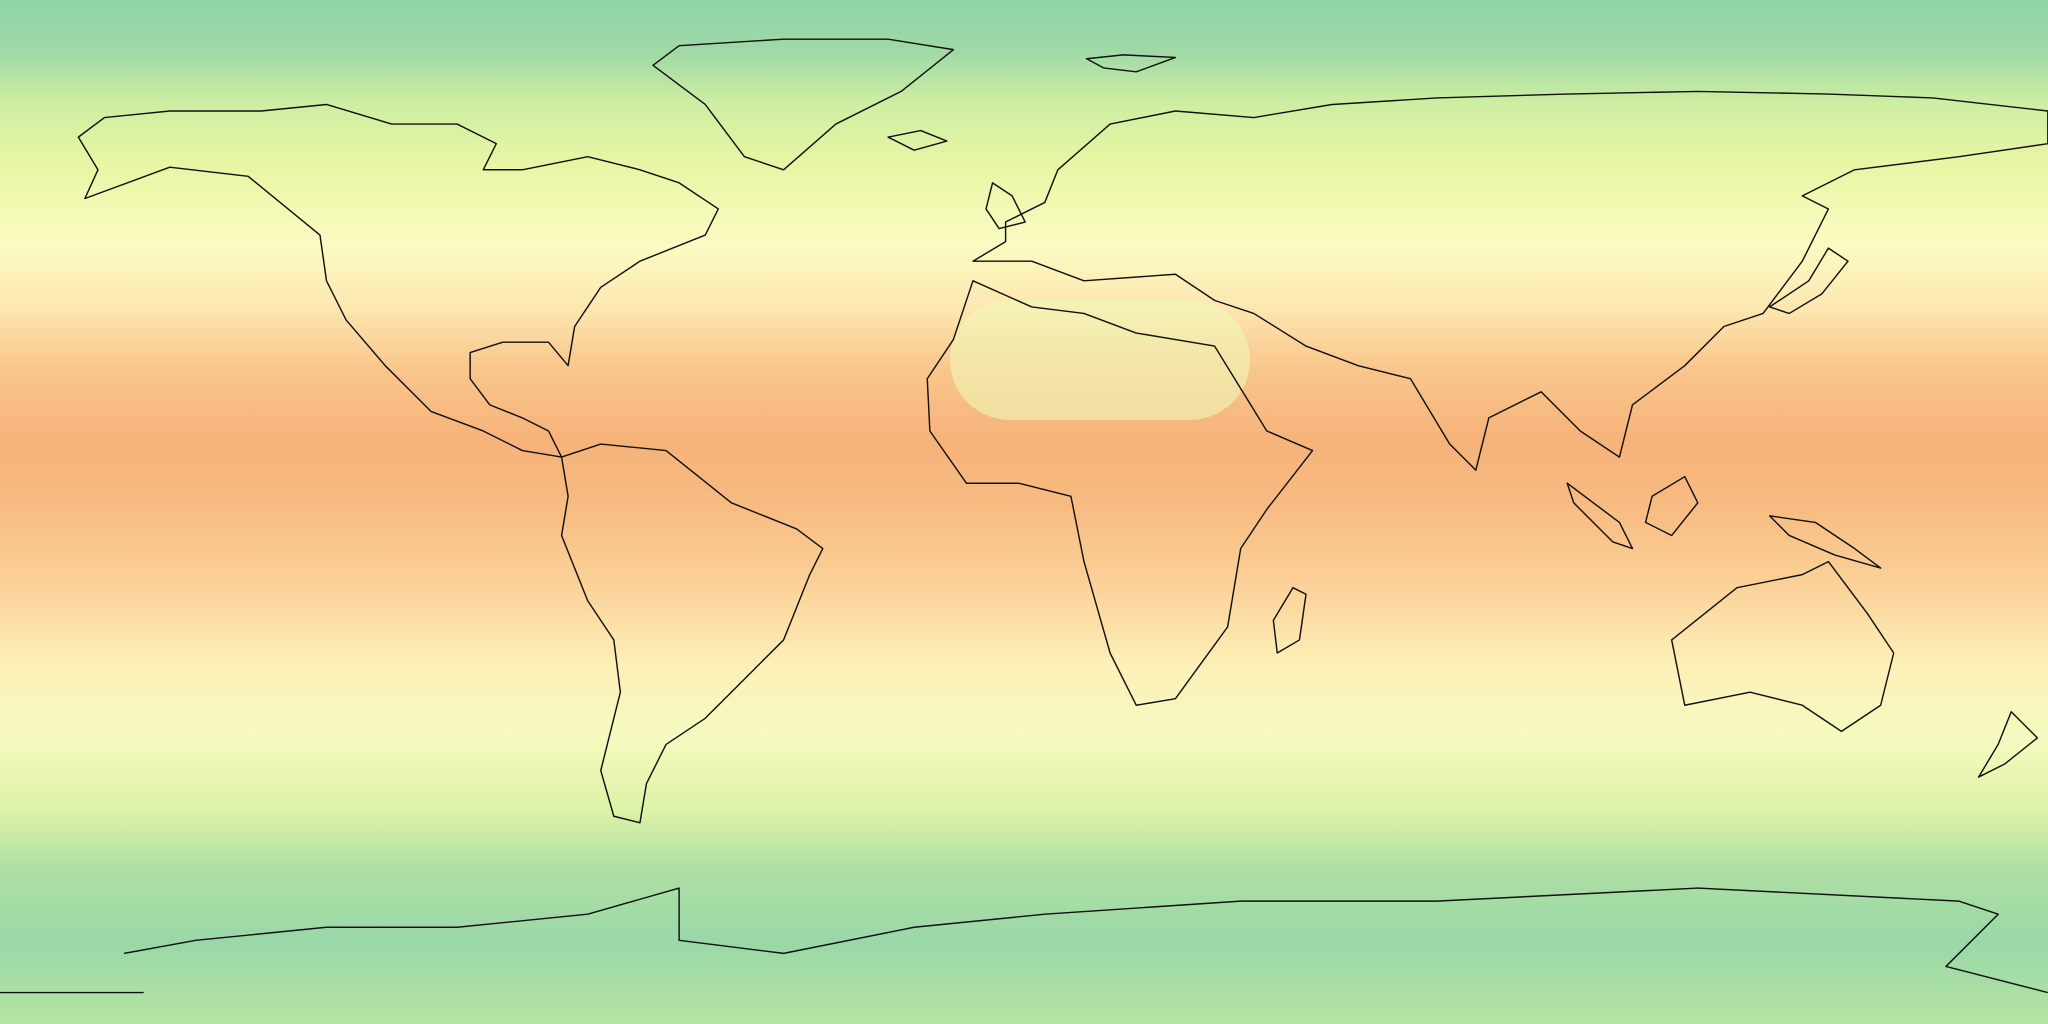 The width and height of the screenshot is (2048, 1024). I want to click on coastline-north-america, so click(398, 280).